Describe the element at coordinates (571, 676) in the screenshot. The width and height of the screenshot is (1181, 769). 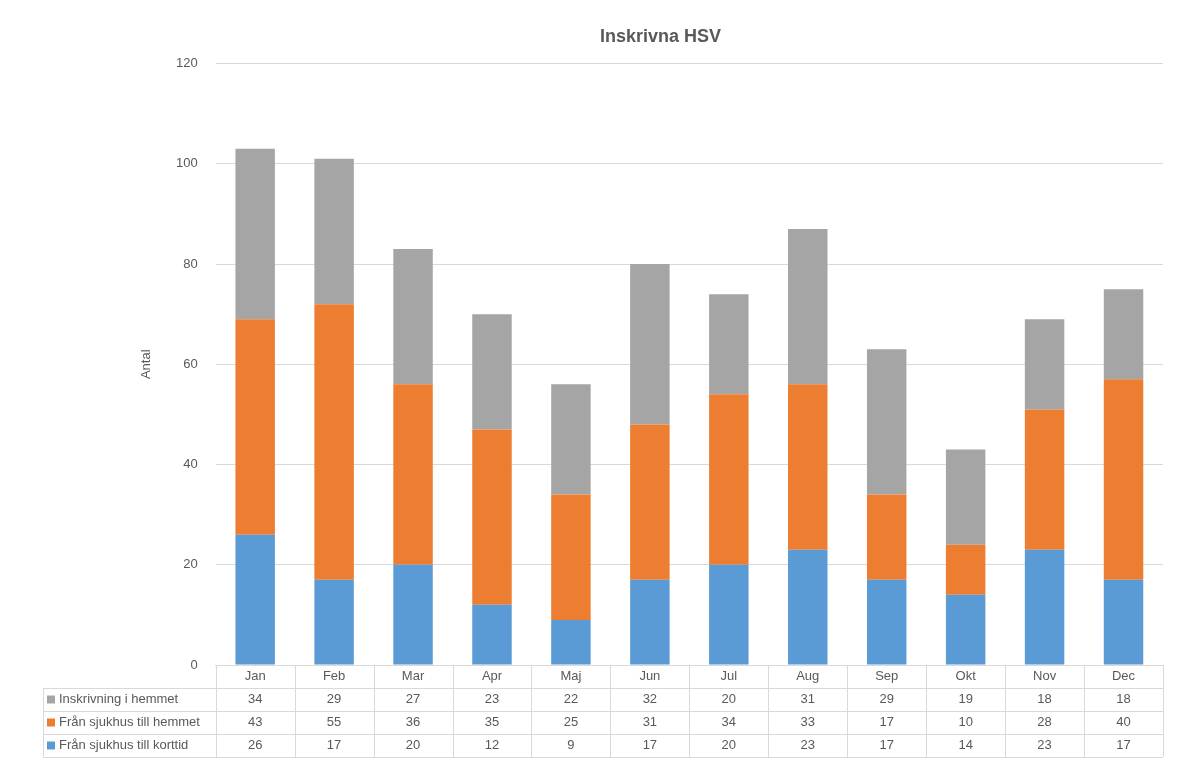
I see `x-tick-label: Maj` at that location.